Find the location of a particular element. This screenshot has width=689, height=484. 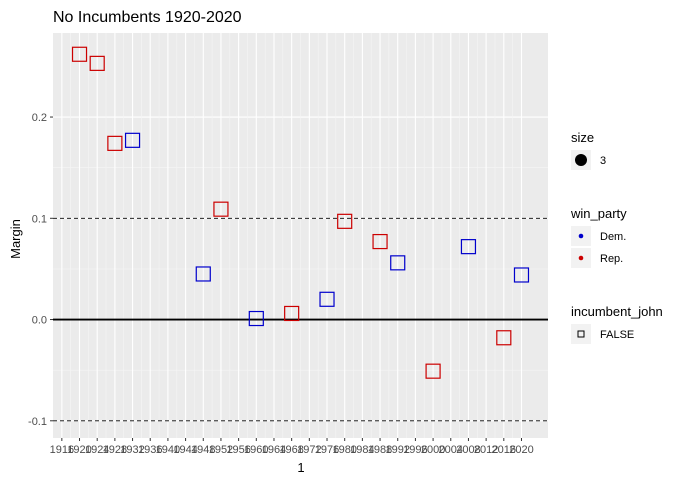

x-tick-label: 1956 is located at coordinates (238, 450).